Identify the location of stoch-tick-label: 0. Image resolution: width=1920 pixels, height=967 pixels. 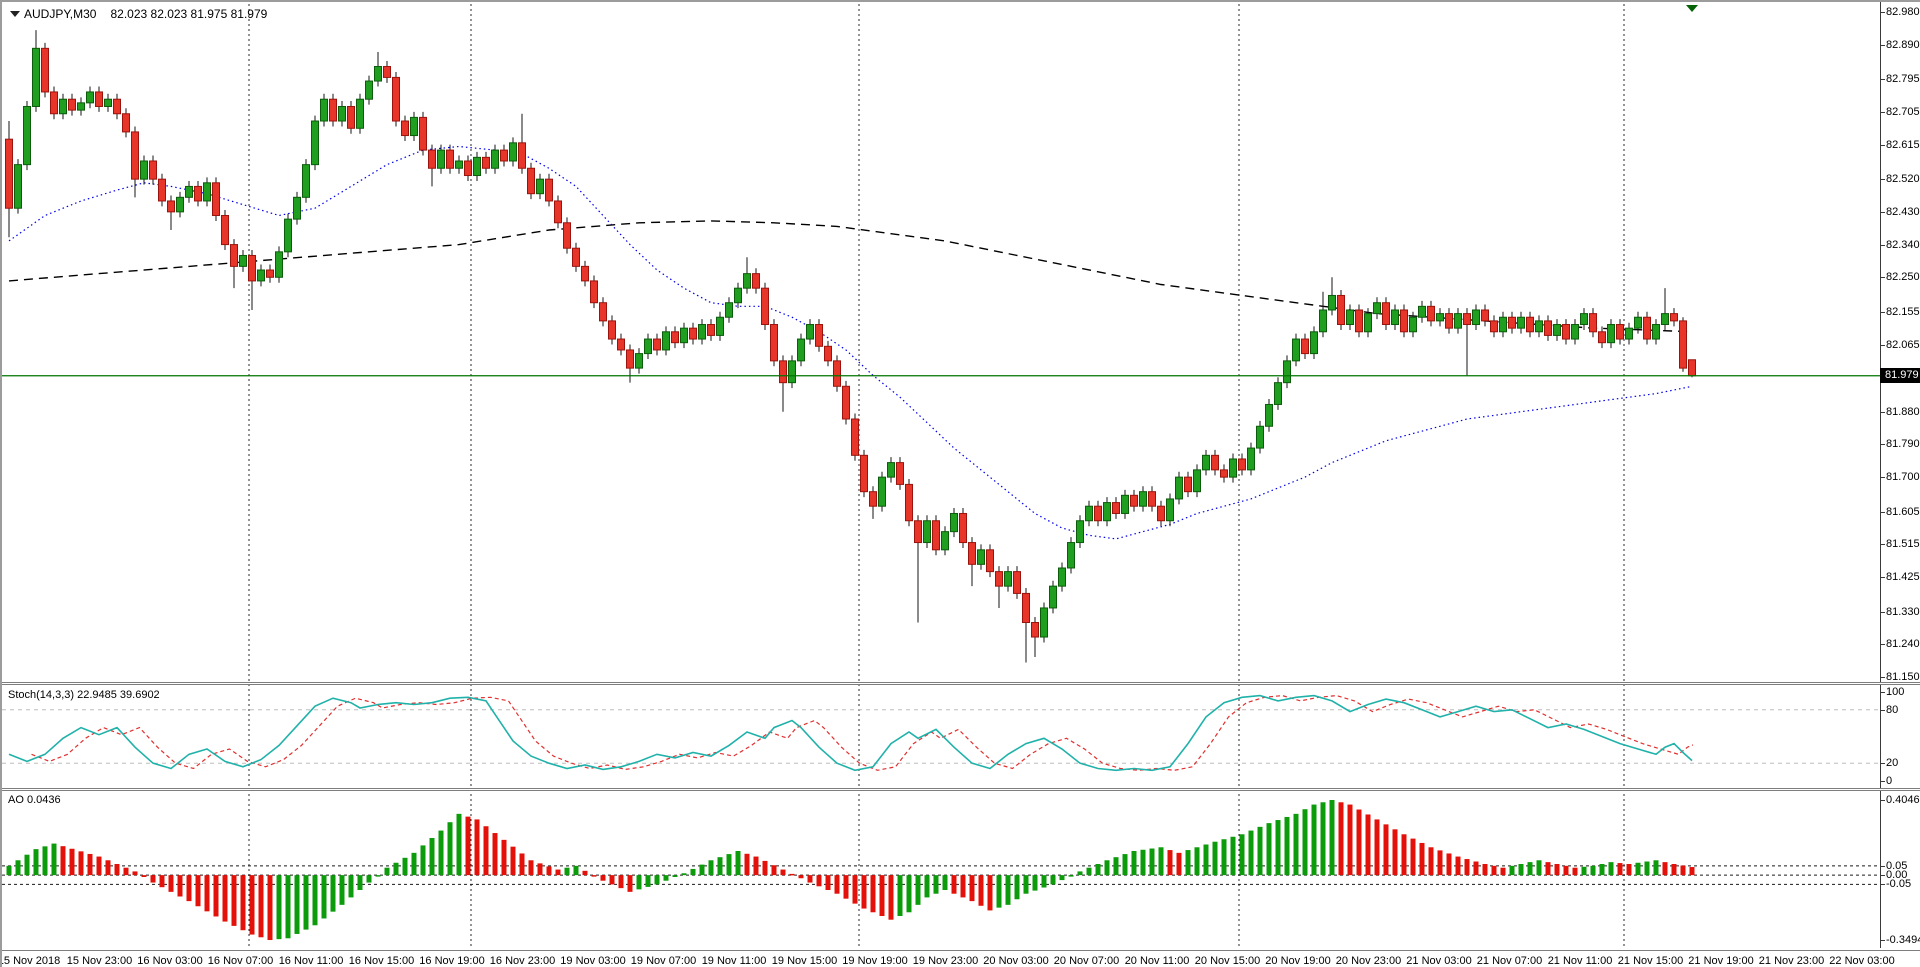
(1889, 781).